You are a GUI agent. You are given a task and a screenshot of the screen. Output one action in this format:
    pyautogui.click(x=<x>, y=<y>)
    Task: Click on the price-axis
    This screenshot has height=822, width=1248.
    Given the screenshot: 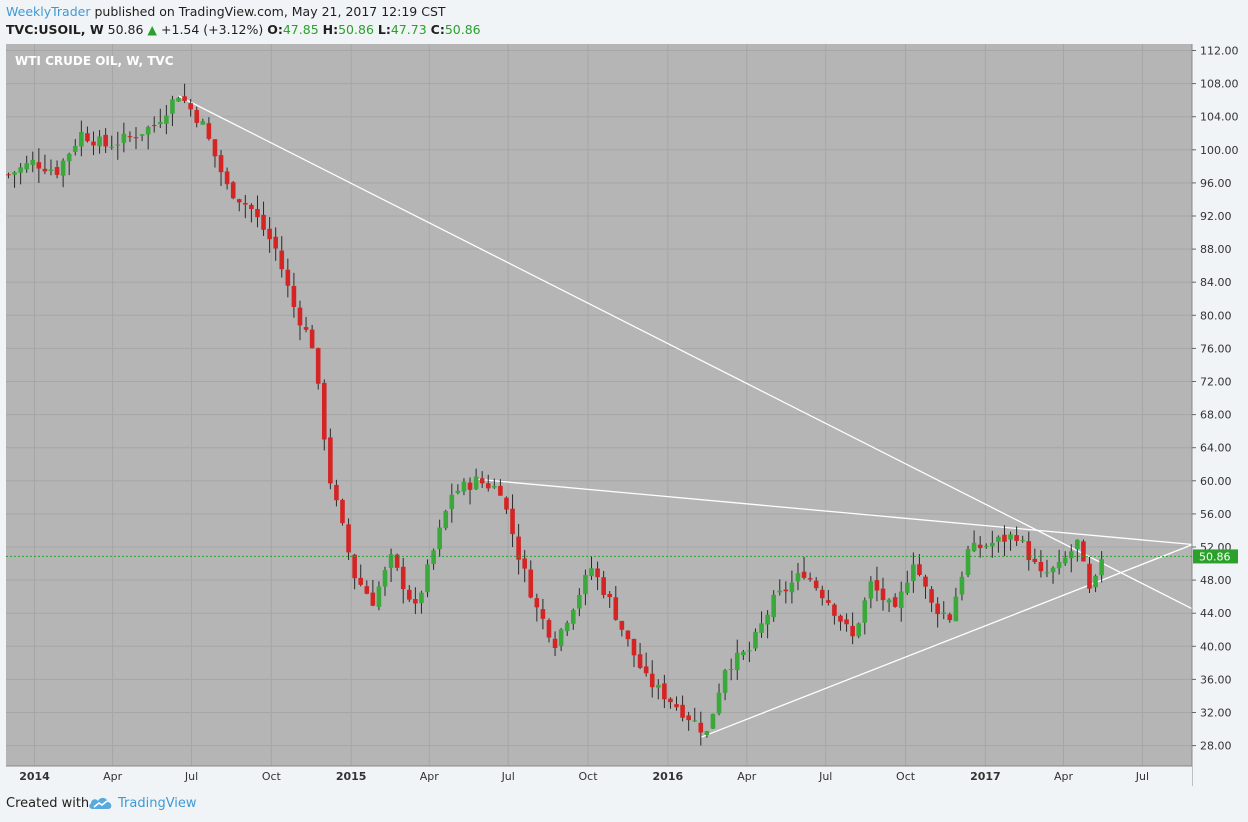 What is the action you would take?
    pyautogui.click(x=1217, y=415)
    